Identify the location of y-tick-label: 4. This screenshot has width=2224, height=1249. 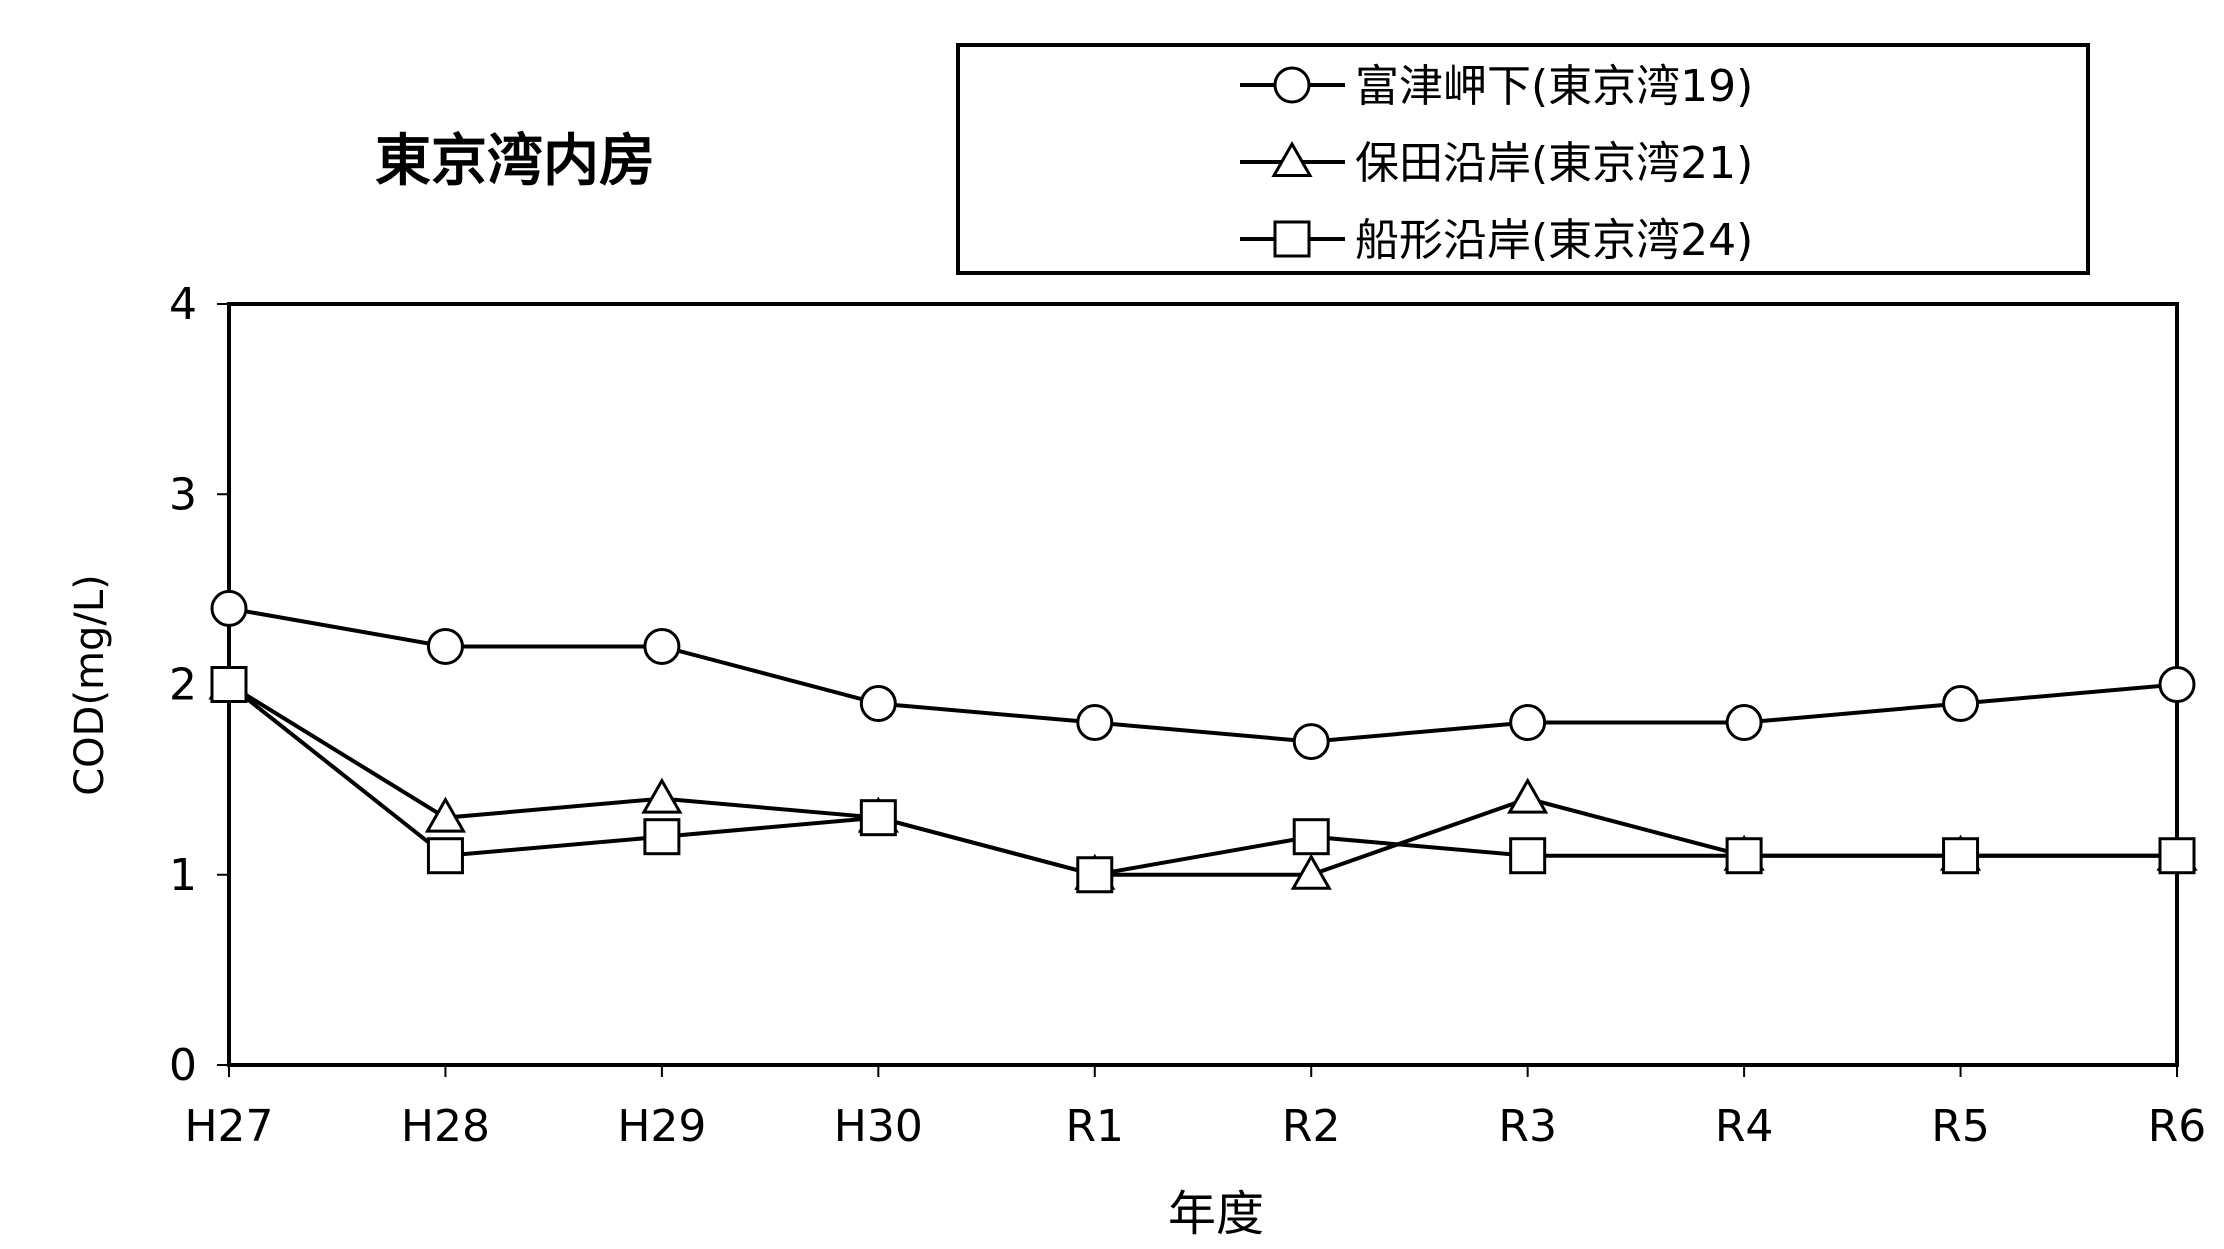
(183, 304).